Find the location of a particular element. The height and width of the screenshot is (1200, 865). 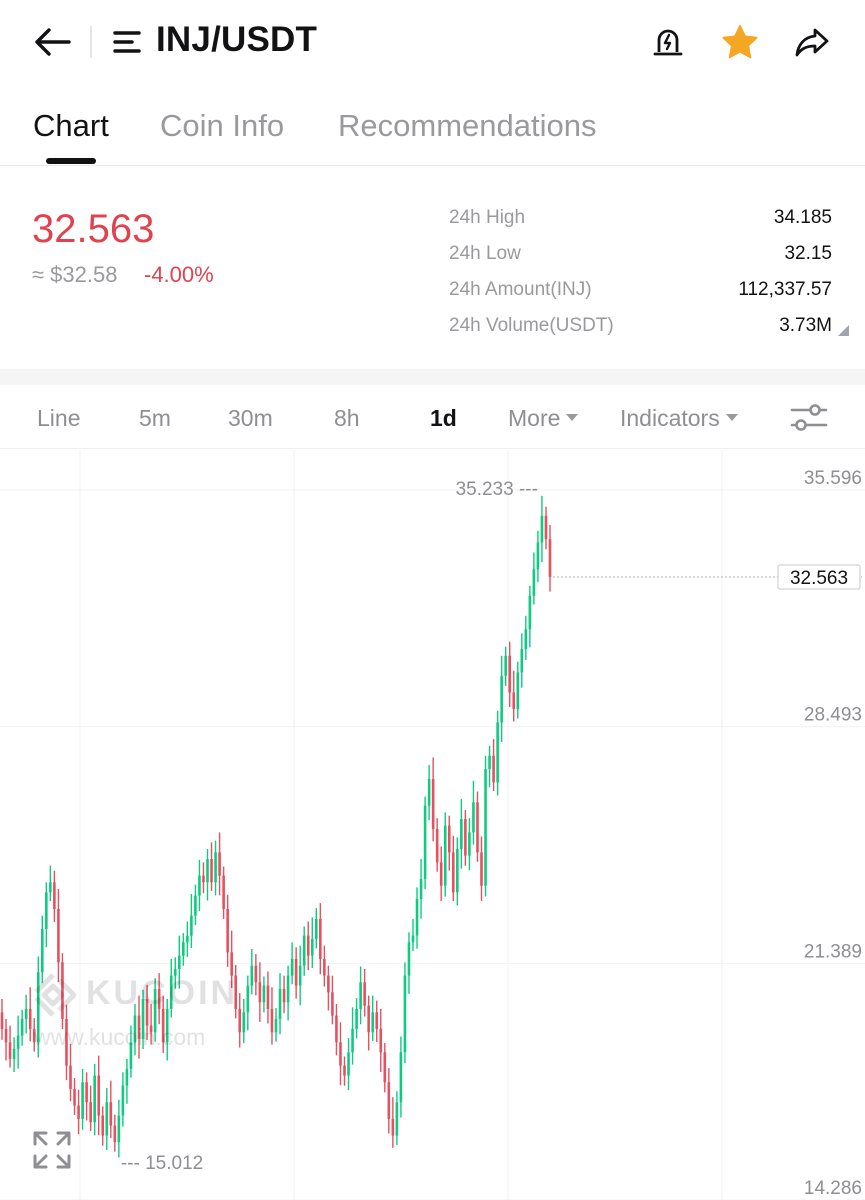

expand-icon is located at coordinates (52, 1150).